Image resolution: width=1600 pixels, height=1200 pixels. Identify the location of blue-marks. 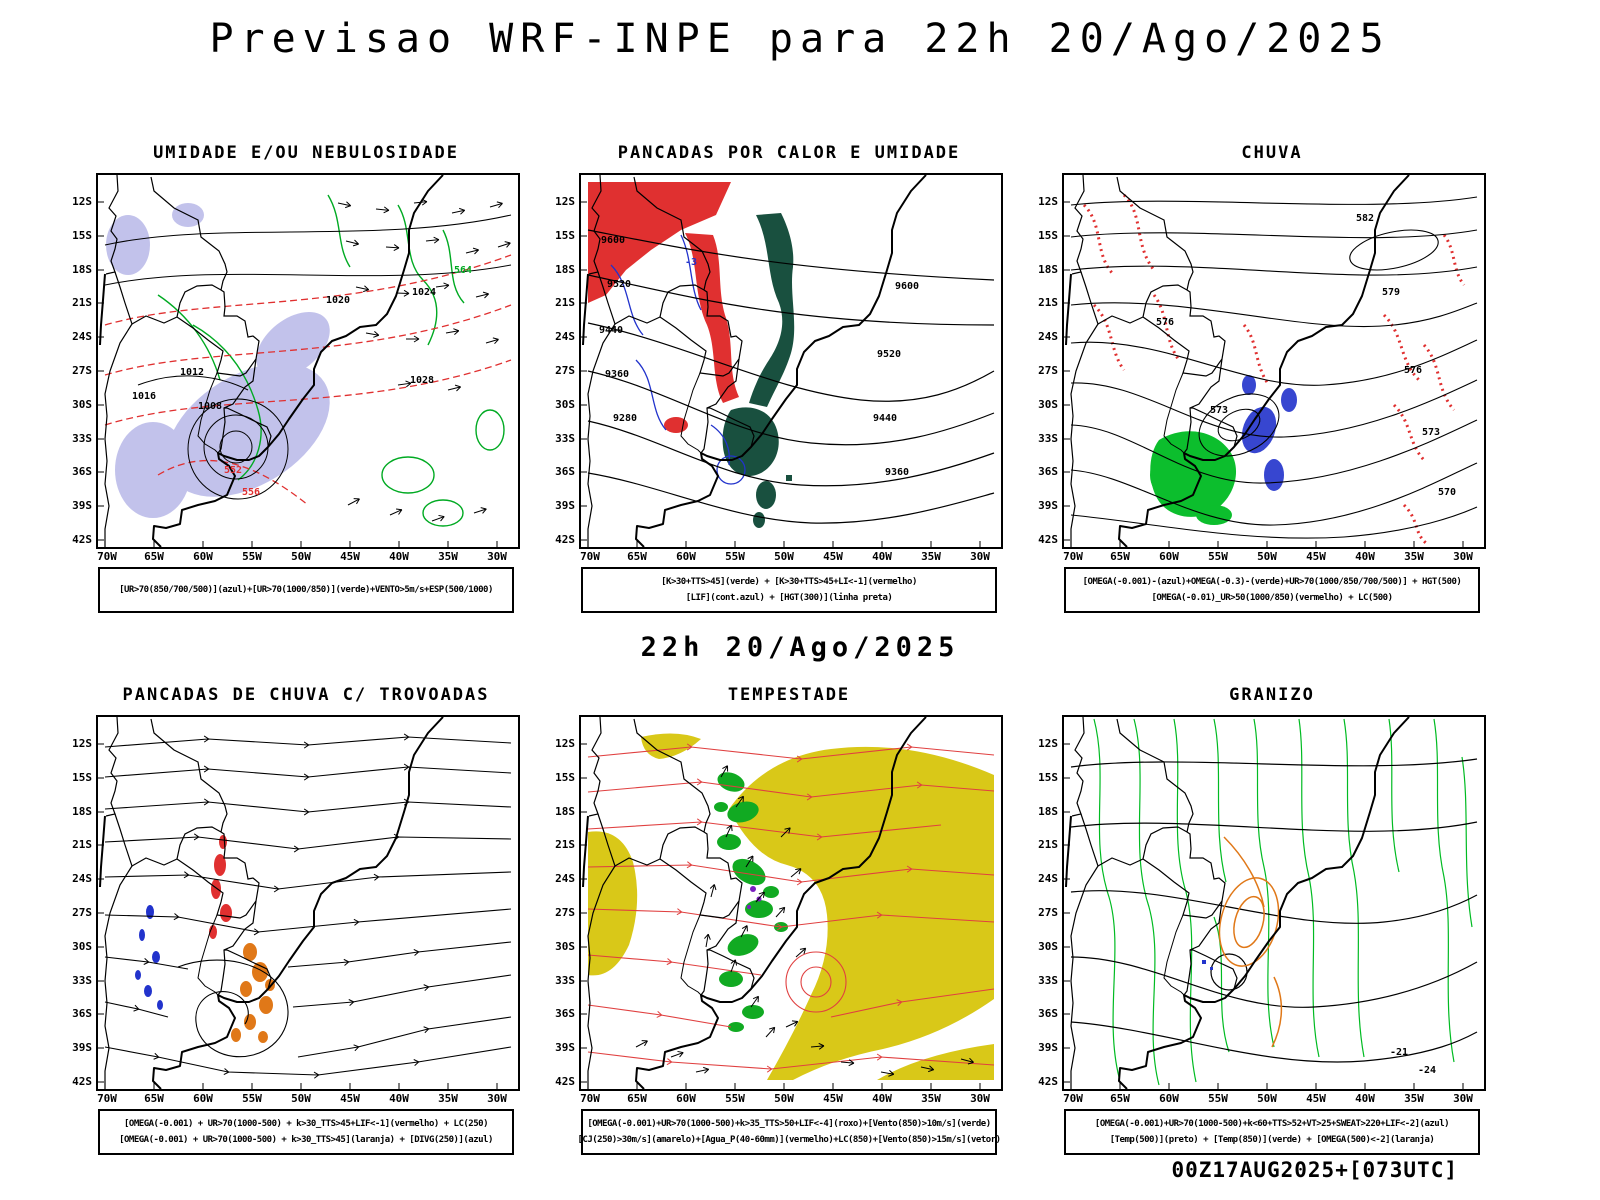
(1207, 965).